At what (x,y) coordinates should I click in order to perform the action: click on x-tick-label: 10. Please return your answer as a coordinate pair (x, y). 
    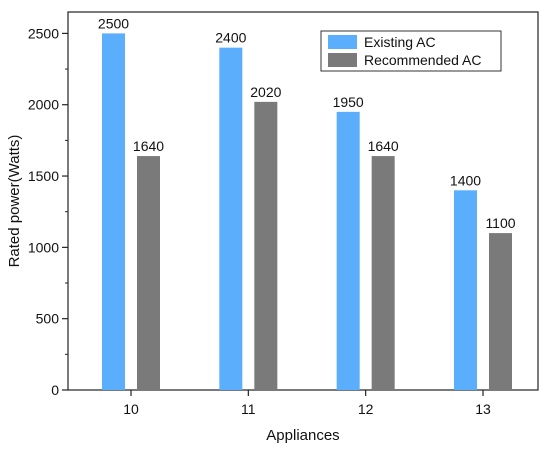
    Looking at the image, I should click on (131, 409).